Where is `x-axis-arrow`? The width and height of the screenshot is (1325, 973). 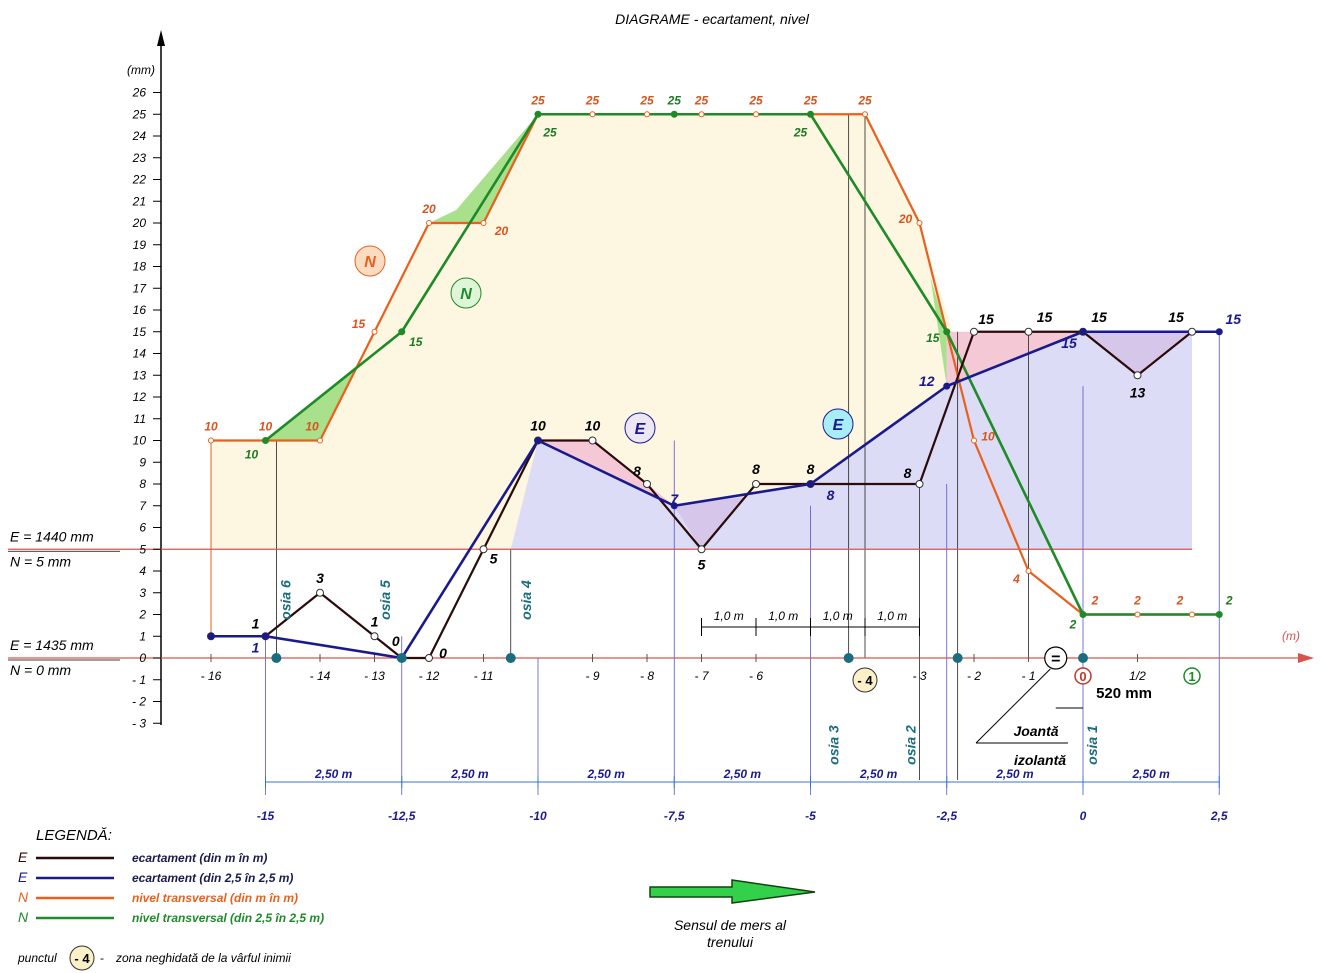 x-axis-arrow is located at coordinates (1306, 658).